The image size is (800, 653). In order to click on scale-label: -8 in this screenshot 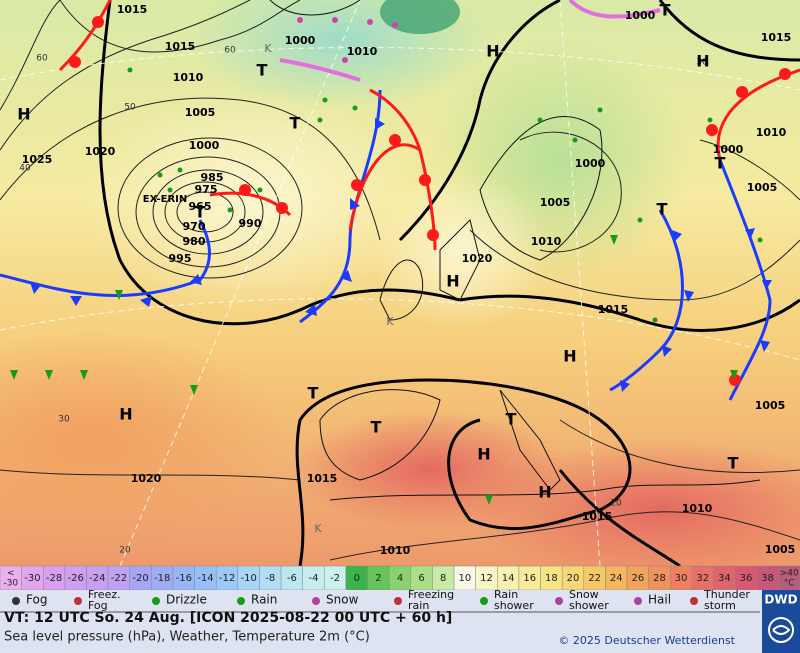, I will do `click(270, 578)`.